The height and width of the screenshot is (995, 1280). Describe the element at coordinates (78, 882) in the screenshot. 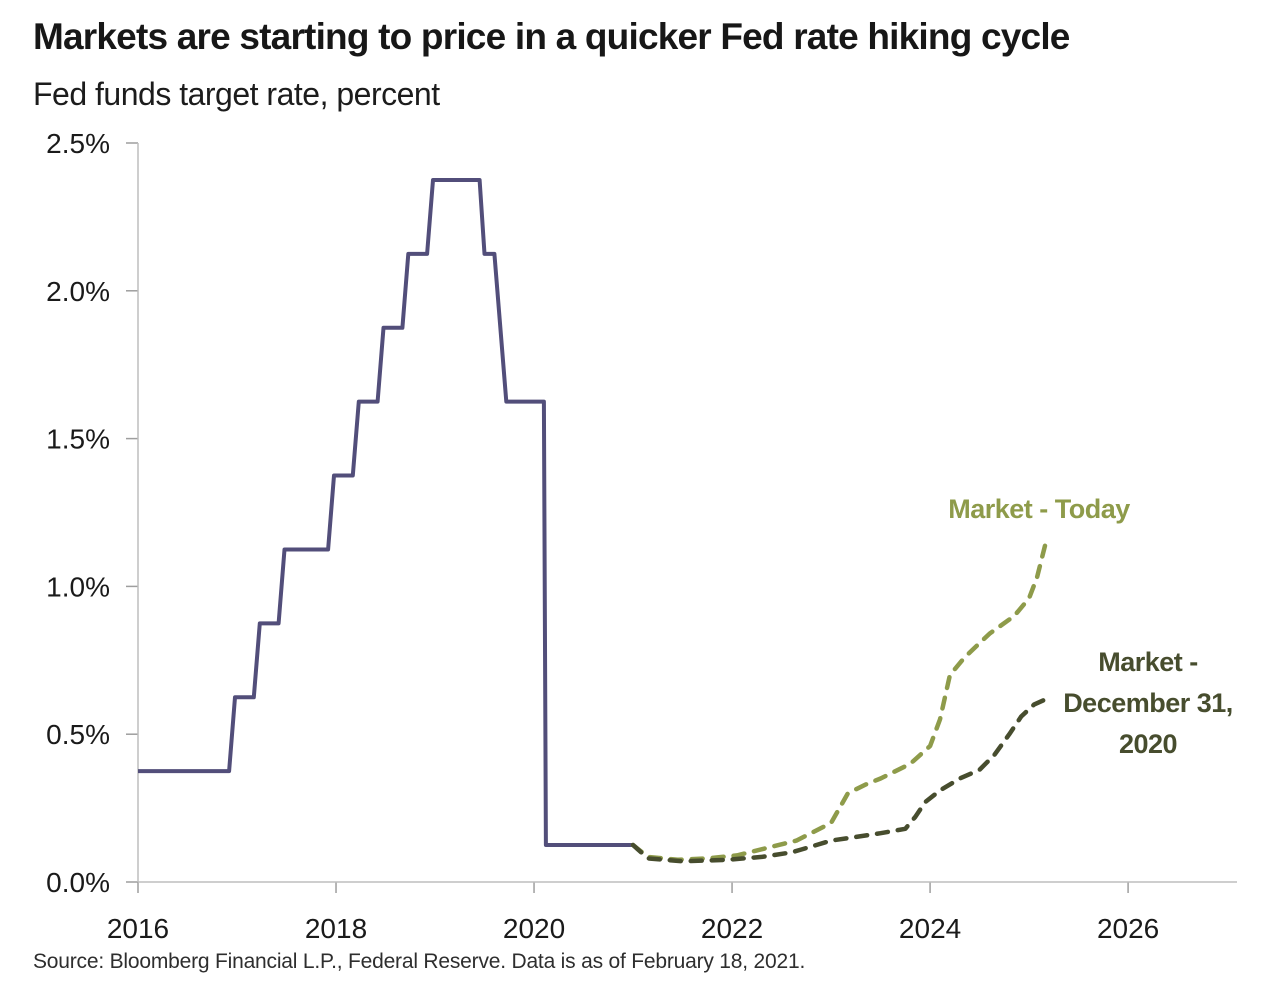

I see `y-tick-label: 0.0%` at that location.